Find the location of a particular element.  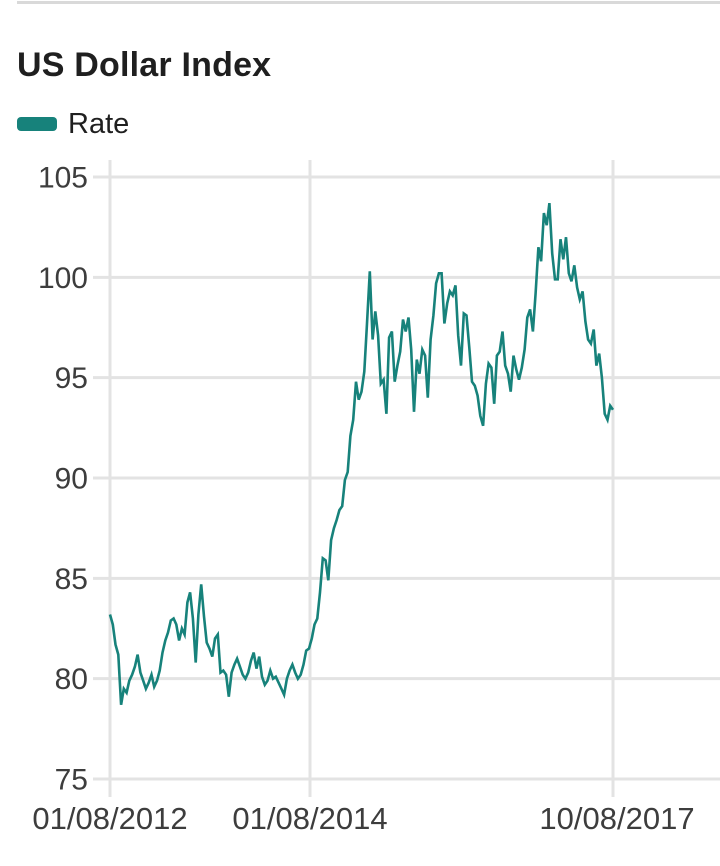

y-tick-label: 85 is located at coordinates (71, 579).